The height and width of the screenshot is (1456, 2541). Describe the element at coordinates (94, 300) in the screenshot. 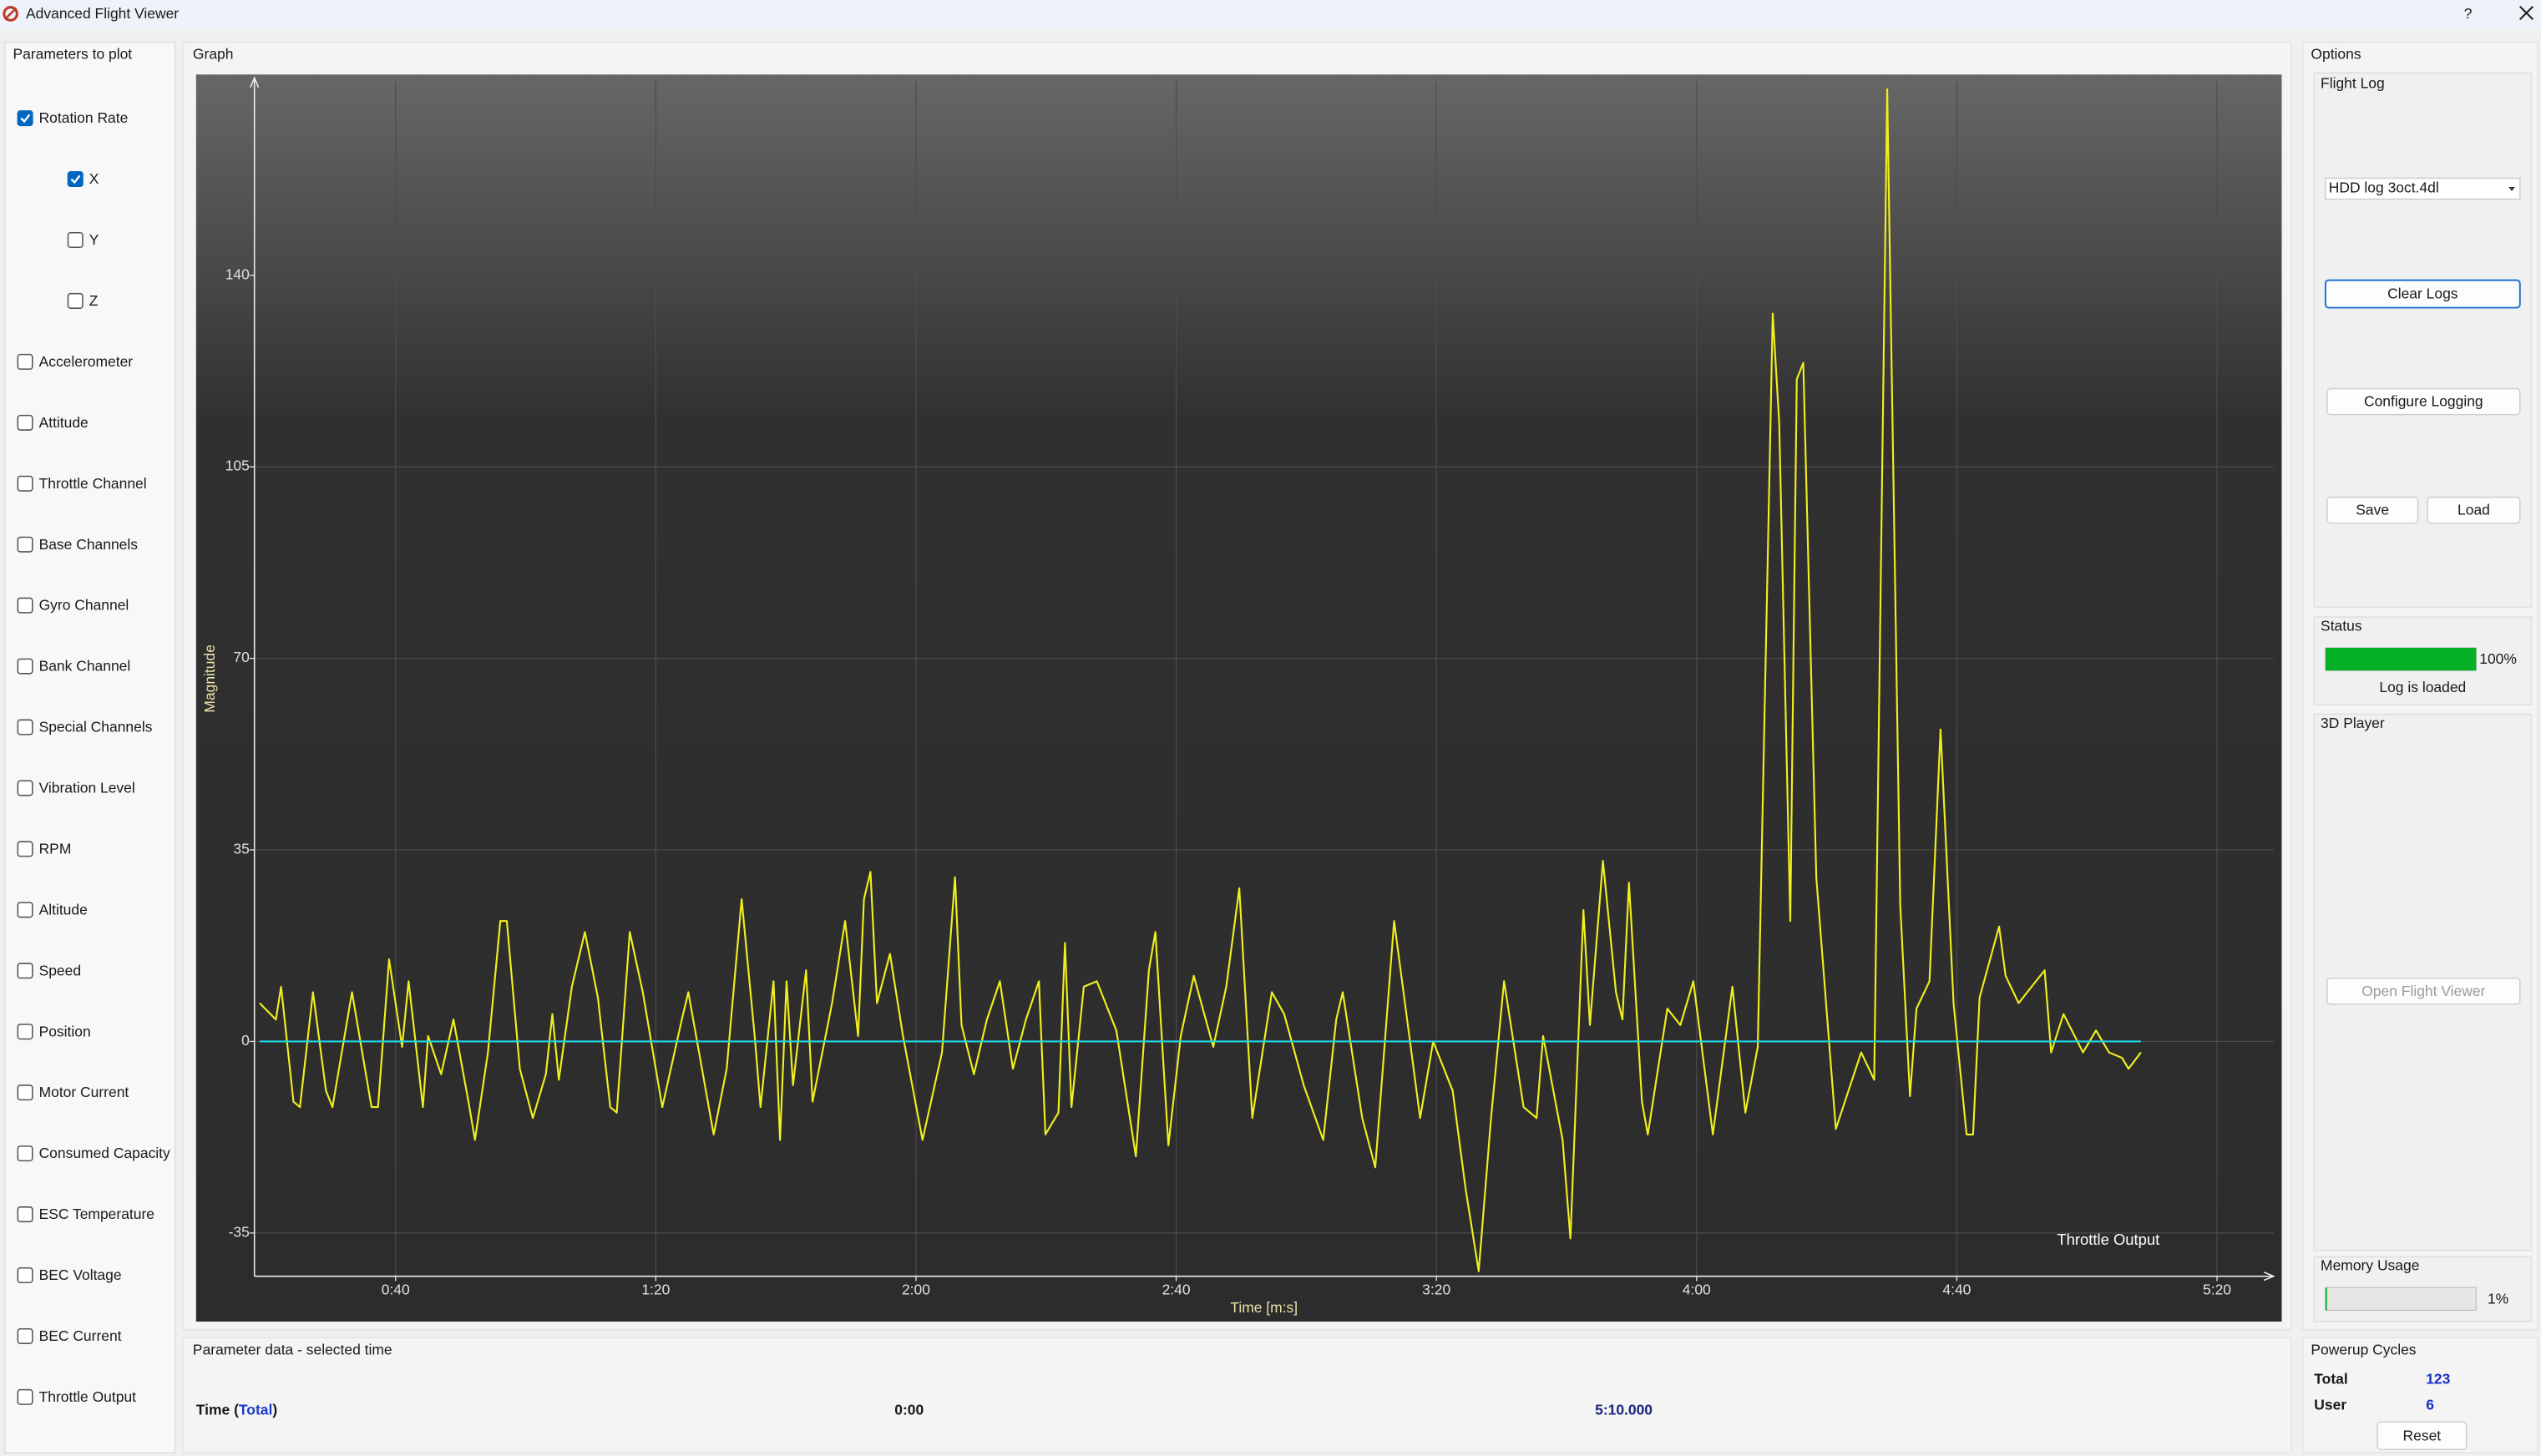

I see `sub-parameter-label: Z` at that location.